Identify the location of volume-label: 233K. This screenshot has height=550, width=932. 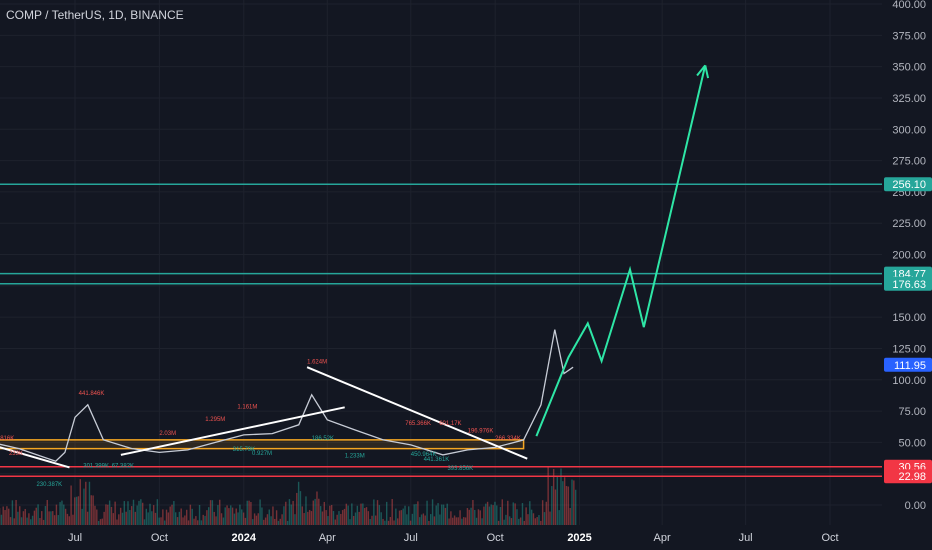
(16, 454).